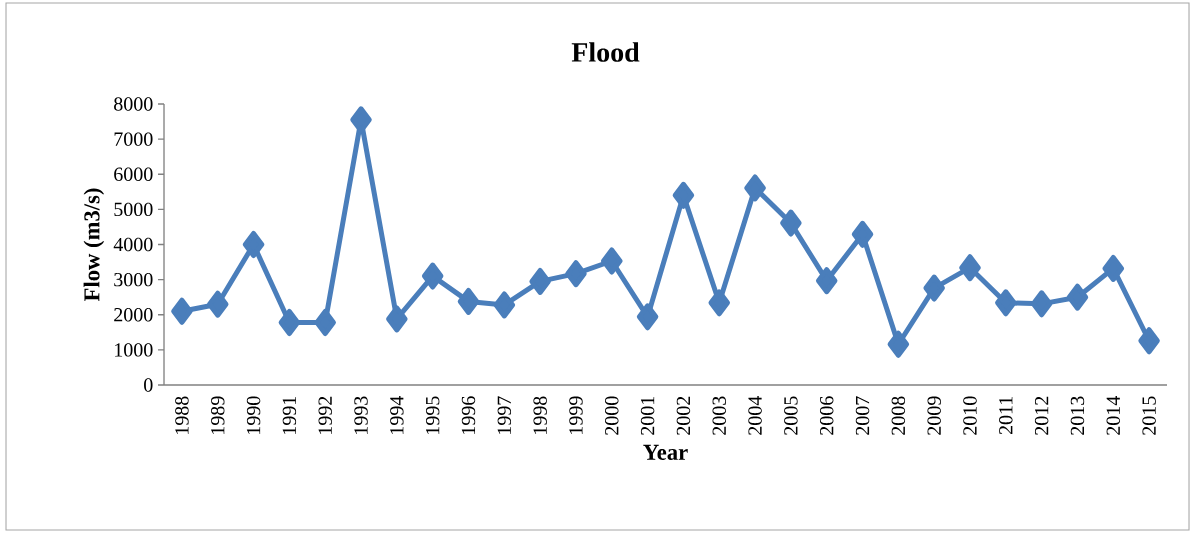 The width and height of the screenshot is (1195, 533). What do you see at coordinates (540, 415) in the screenshot?
I see `x-tick-label: 1998` at bounding box center [540, 415].